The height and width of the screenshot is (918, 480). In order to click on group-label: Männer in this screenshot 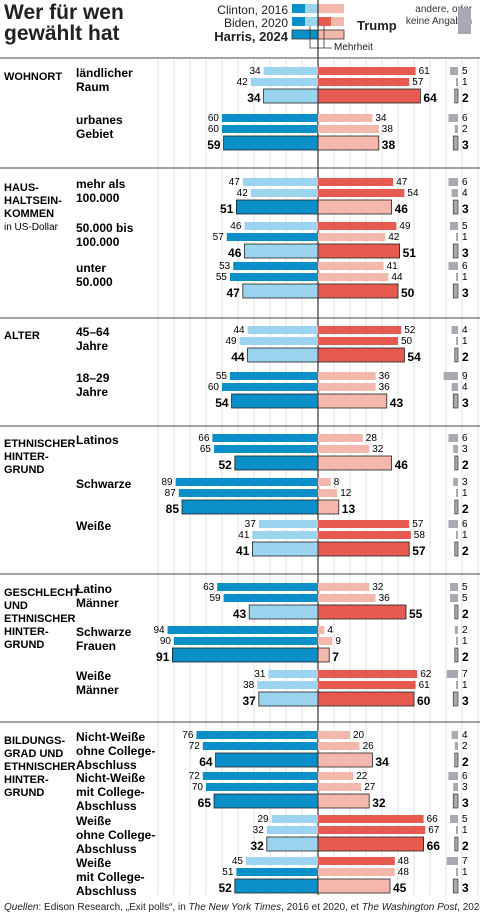, I will do `click(97, 603)`.